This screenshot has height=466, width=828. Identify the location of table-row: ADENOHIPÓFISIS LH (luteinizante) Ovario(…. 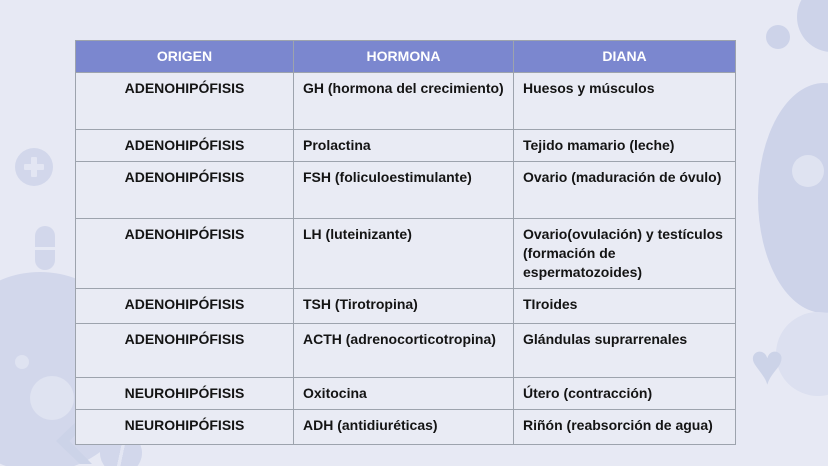
(405, 253).